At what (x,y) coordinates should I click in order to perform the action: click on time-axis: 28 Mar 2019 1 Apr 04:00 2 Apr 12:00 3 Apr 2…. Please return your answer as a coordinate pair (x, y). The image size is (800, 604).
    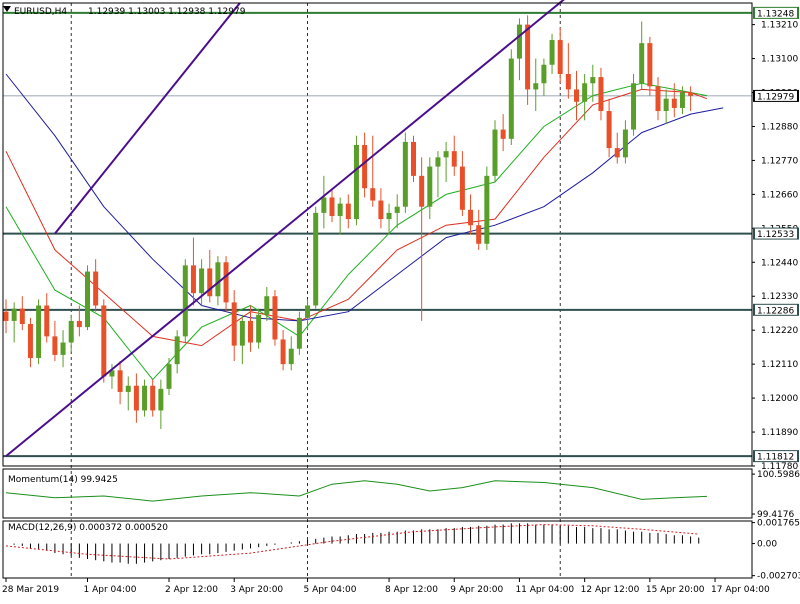
    Looking at the image, I should click on (386, 586).